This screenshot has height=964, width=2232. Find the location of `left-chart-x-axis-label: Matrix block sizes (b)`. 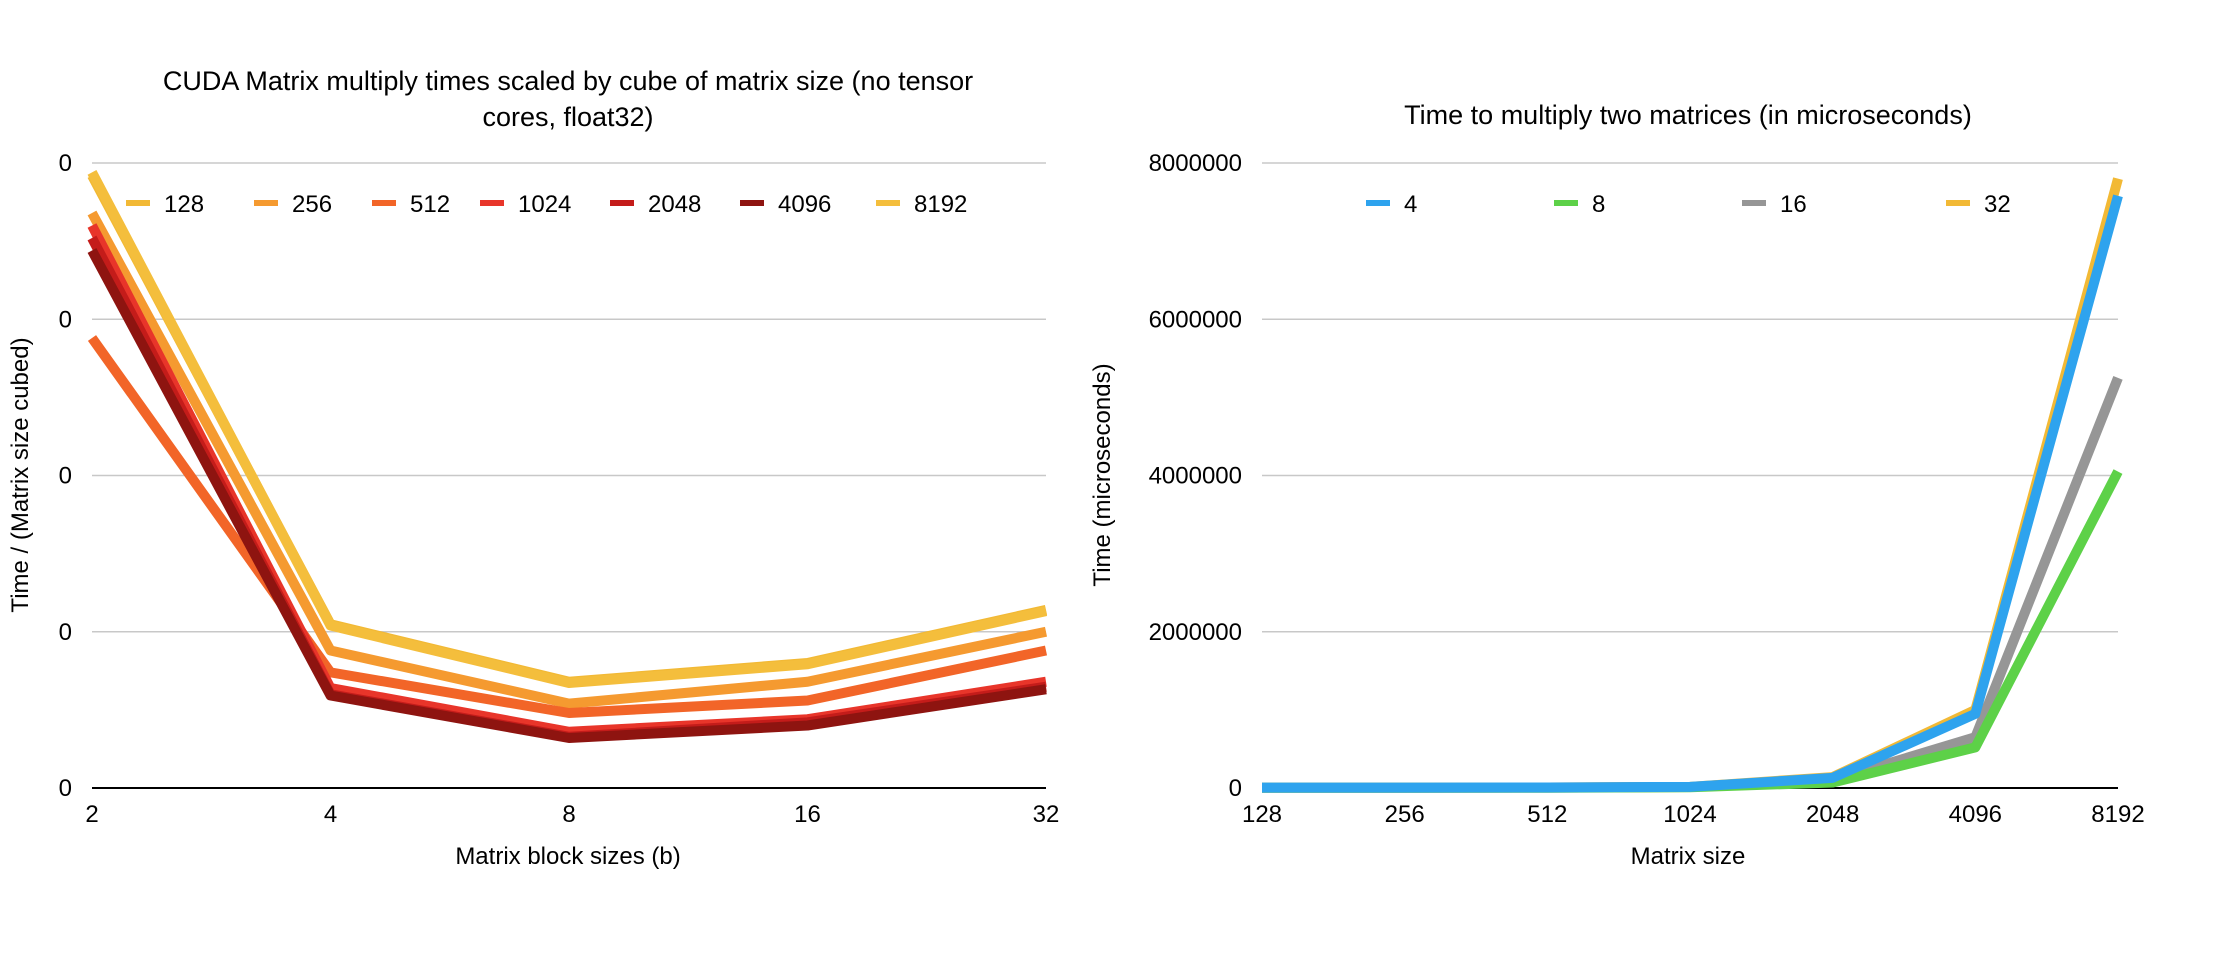

left-chart-x-axis-label: Matrix block sizes (b) is located at coordinates (567, 856).